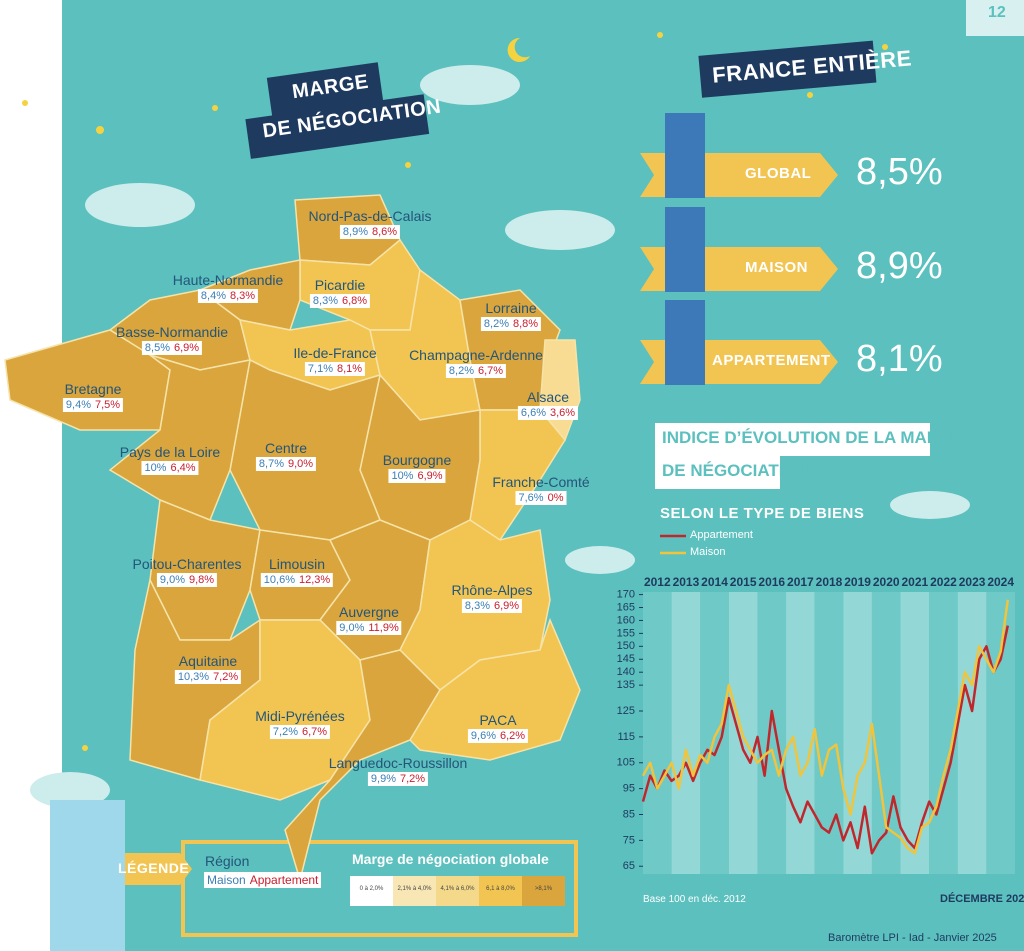 Image resolution: width=1024 pixels, height=951 pixels. I want to click on maison-value: 8,7%, so click(271, 464).